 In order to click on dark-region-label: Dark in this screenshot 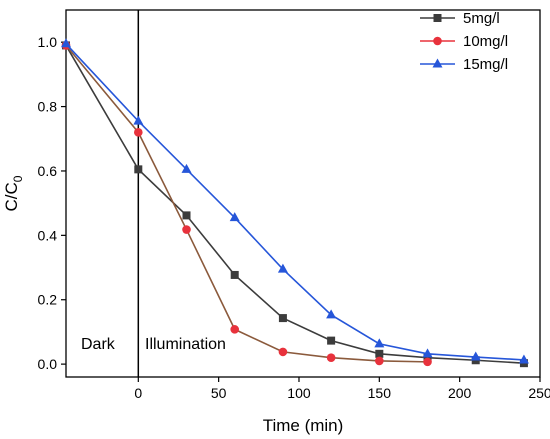, I will do `click(98, 344)`.